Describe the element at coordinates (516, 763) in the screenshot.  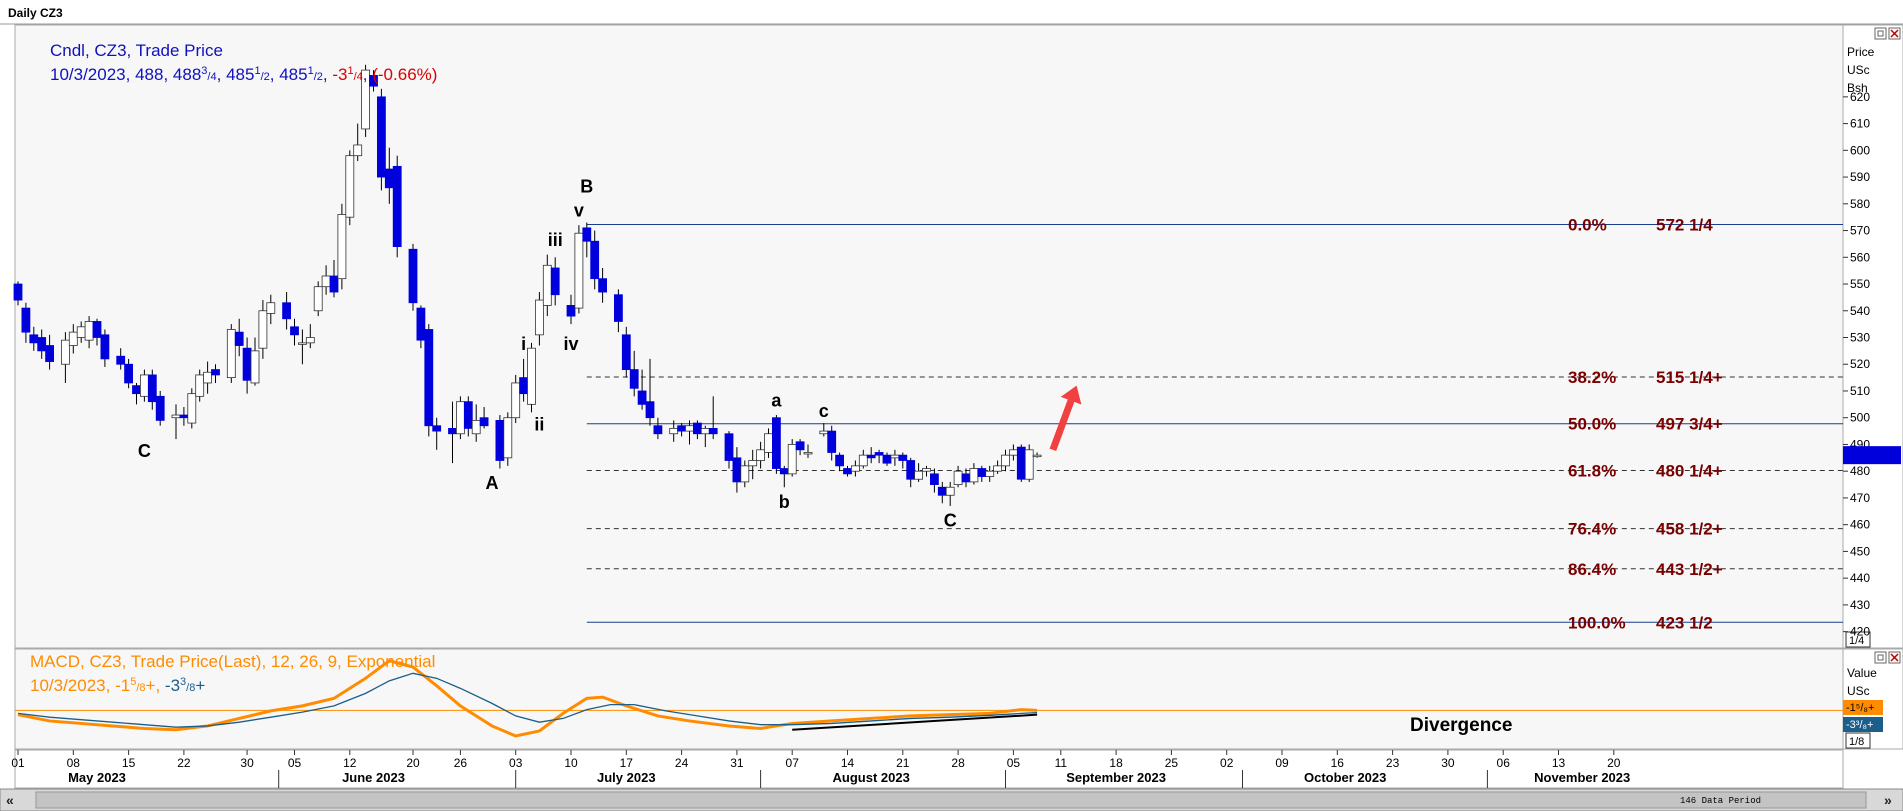
I see `date-tick-label: 03` at that location.